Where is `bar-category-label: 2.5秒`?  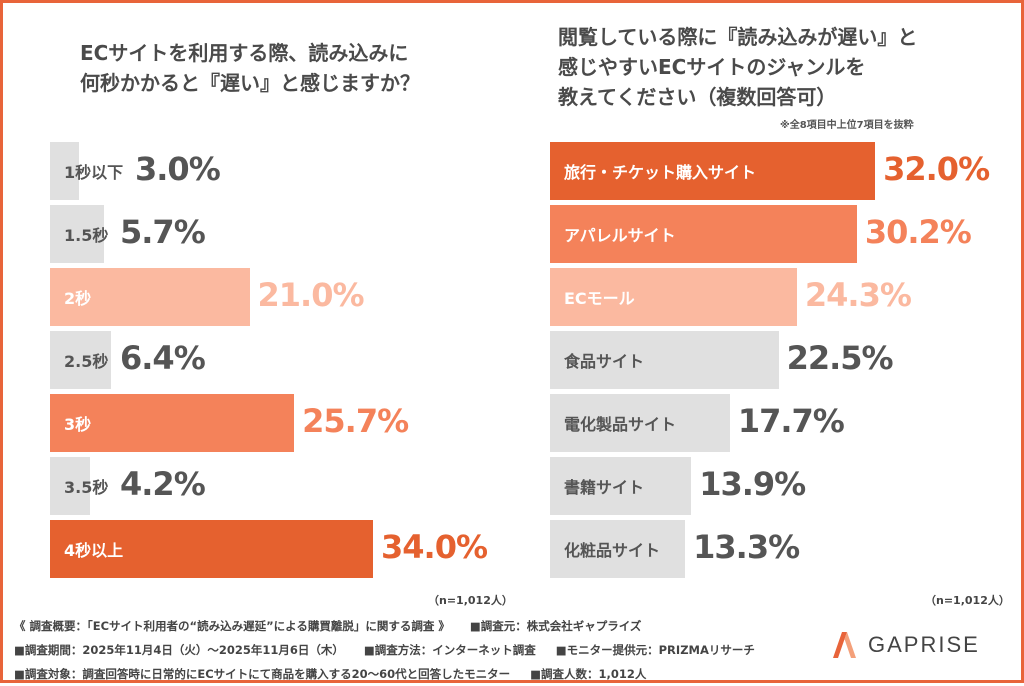 bar-category-label: 2.5秒 is located at coordinates (86, 361).